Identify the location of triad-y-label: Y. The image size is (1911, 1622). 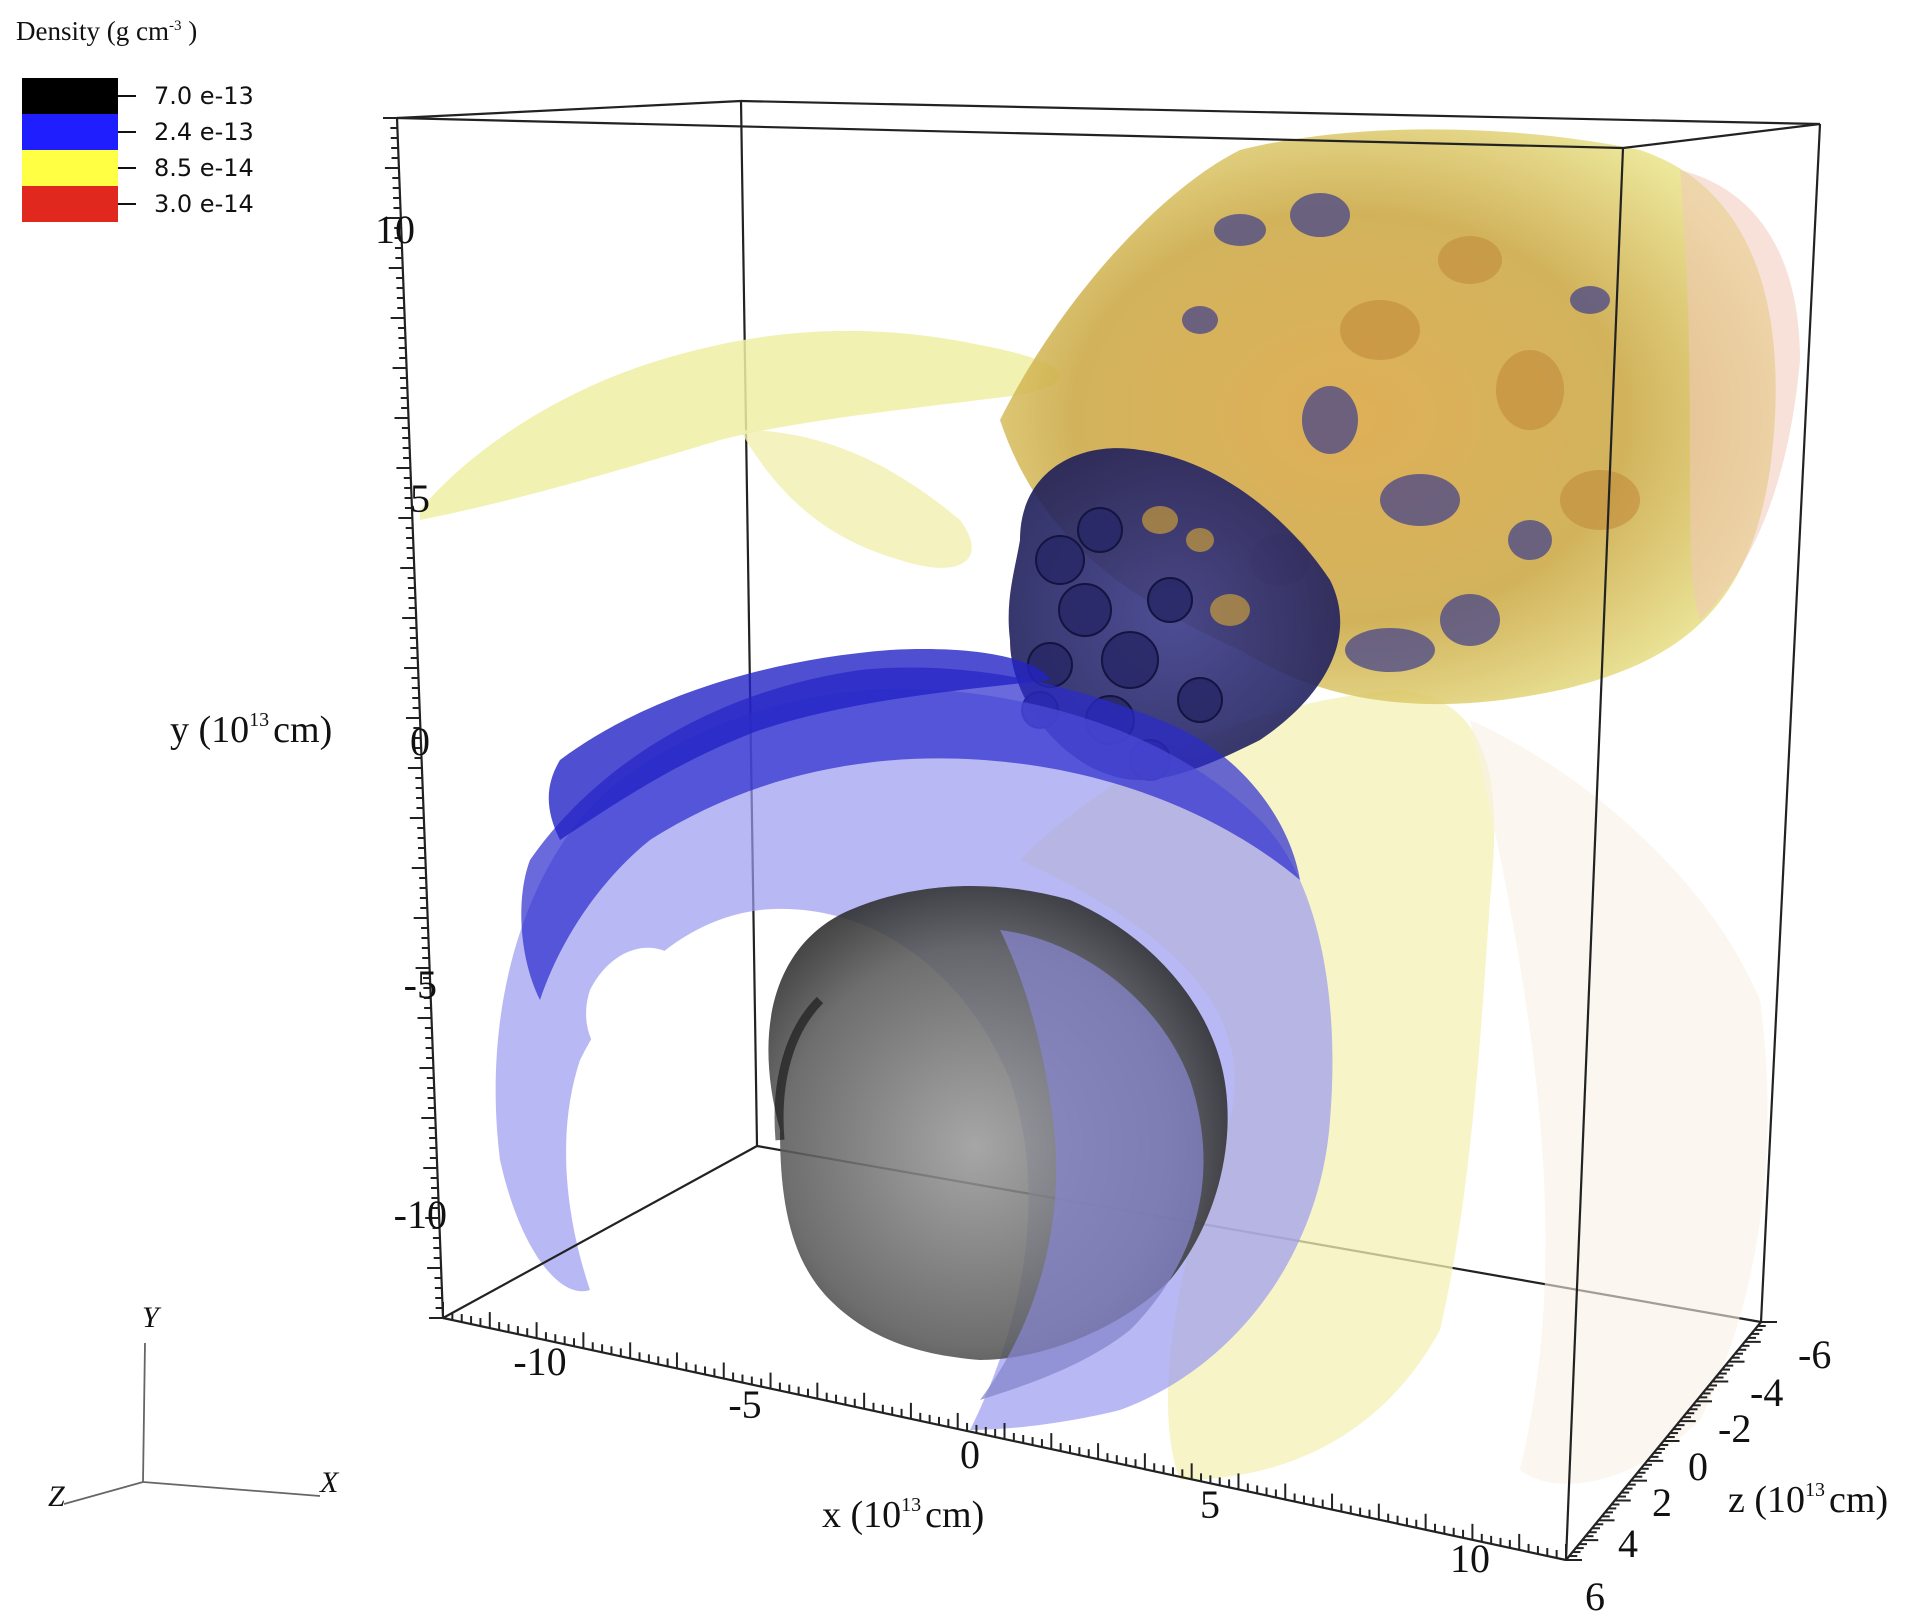
(152, 1317).